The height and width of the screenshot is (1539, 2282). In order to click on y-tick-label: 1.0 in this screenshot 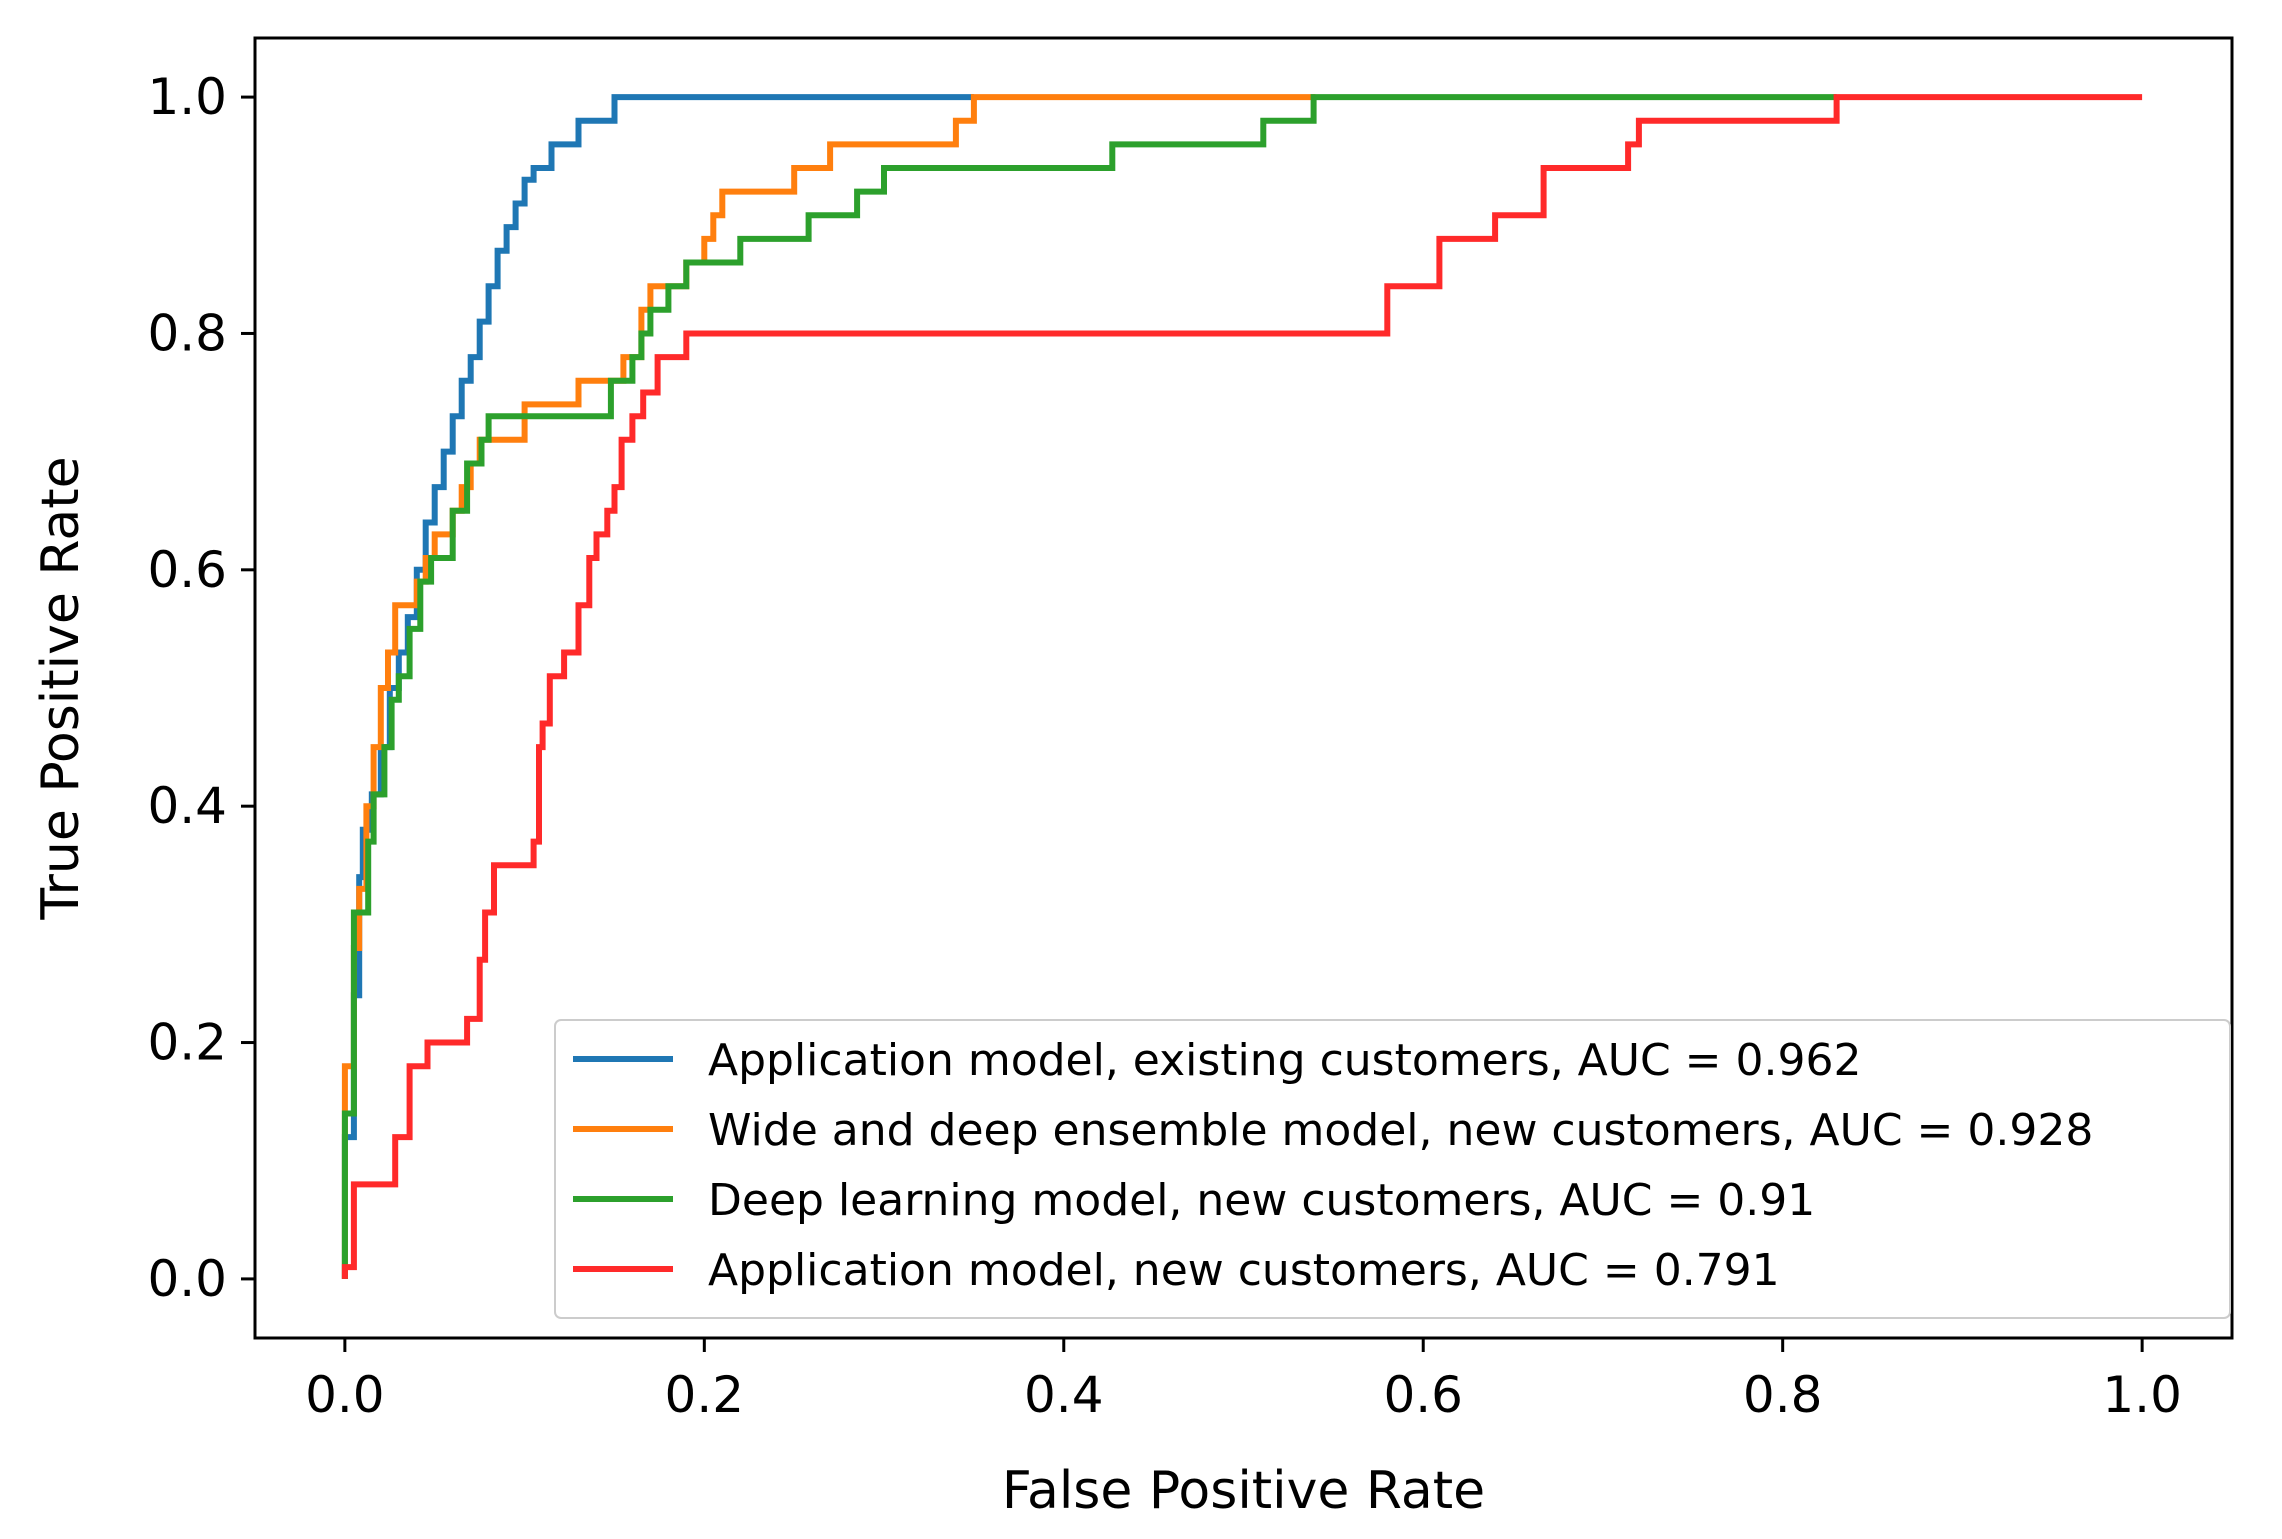, I will do `click(187, 97)`.